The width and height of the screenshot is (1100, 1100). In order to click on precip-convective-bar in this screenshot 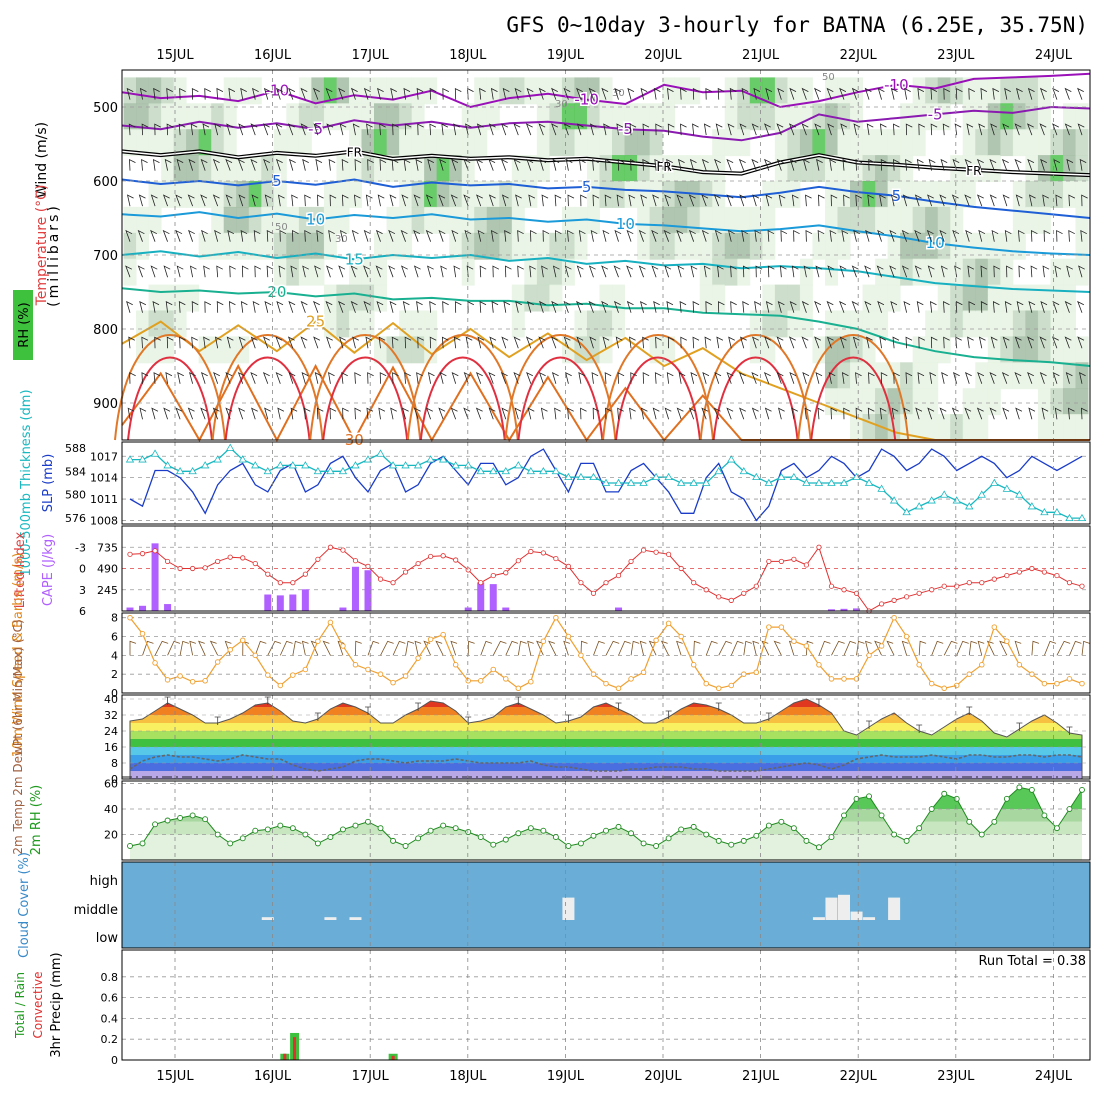, I will do `click(393, 1057)`.